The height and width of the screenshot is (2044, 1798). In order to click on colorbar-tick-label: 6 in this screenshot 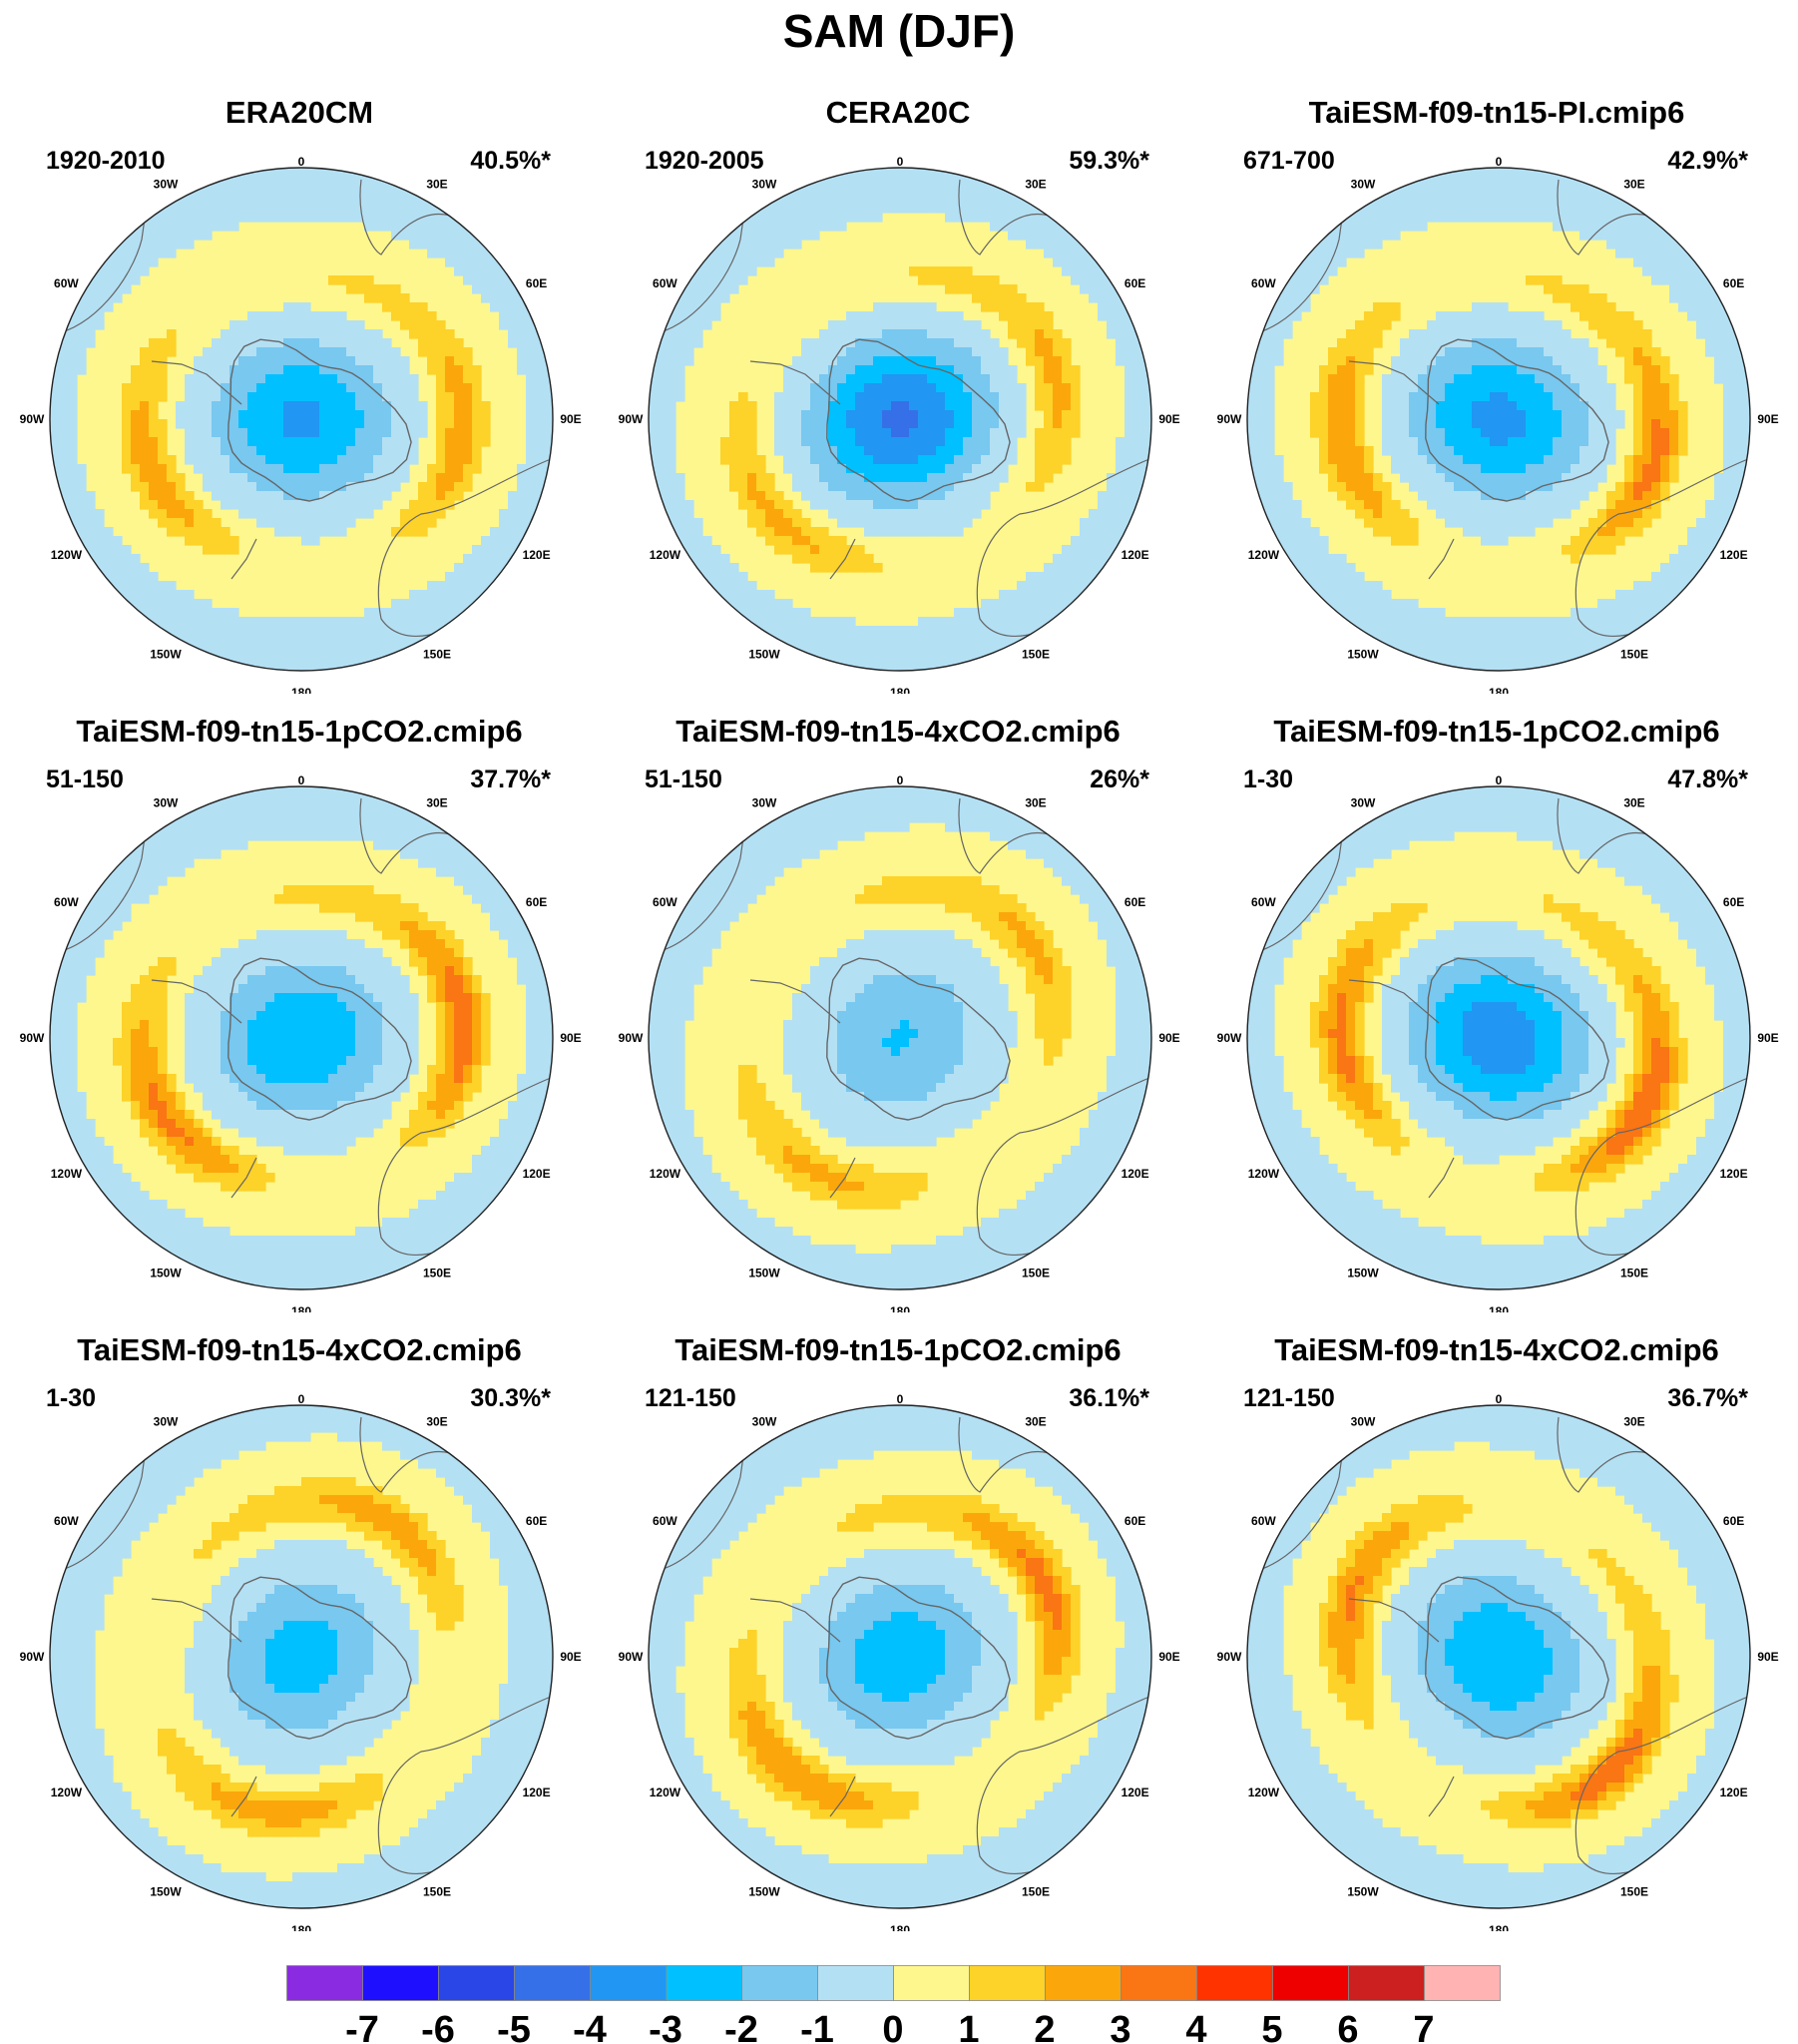, I will do `click(1348, 2026)`.